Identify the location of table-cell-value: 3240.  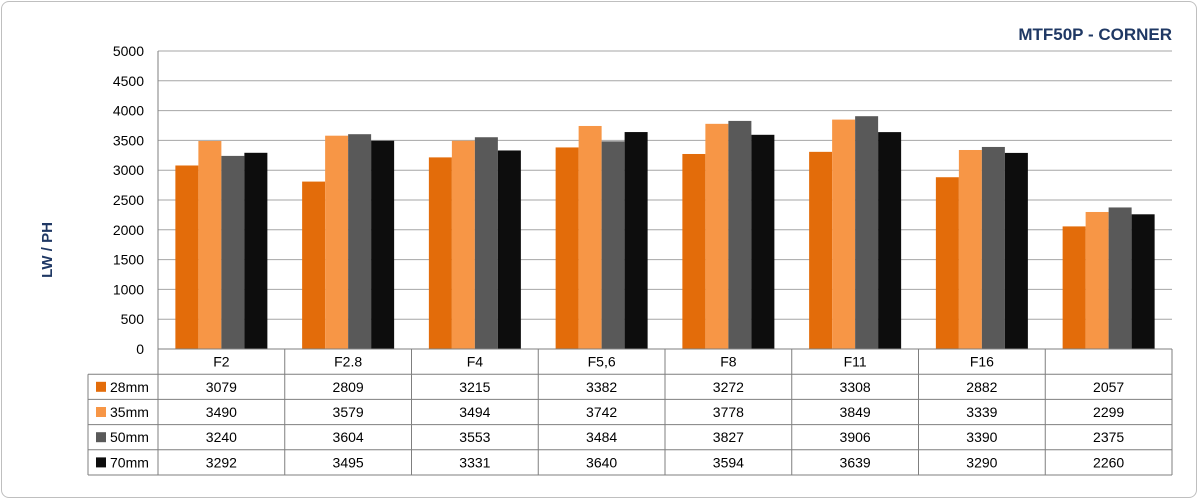
(221, 437).